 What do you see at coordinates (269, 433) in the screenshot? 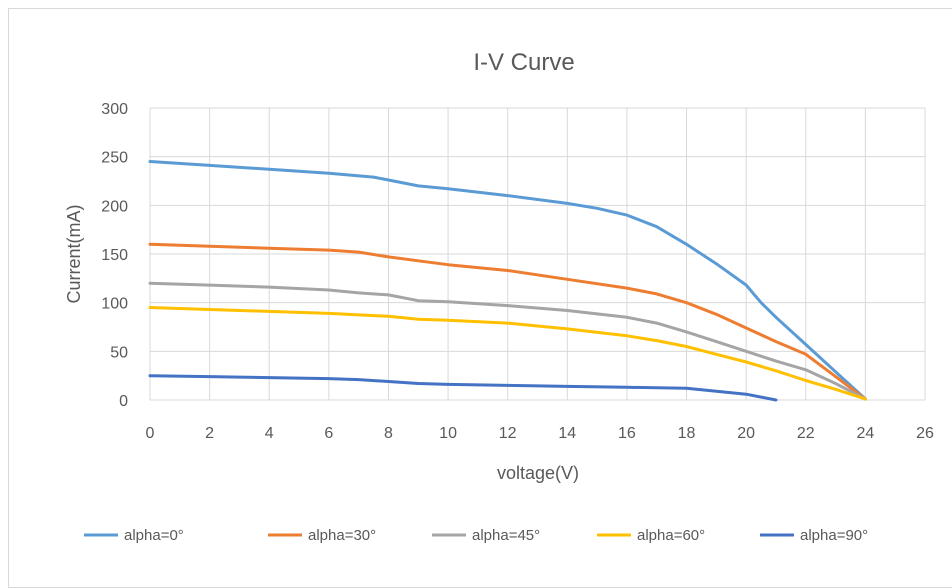
I see `x-tick-label: 4` at bounding box center [269, 433].